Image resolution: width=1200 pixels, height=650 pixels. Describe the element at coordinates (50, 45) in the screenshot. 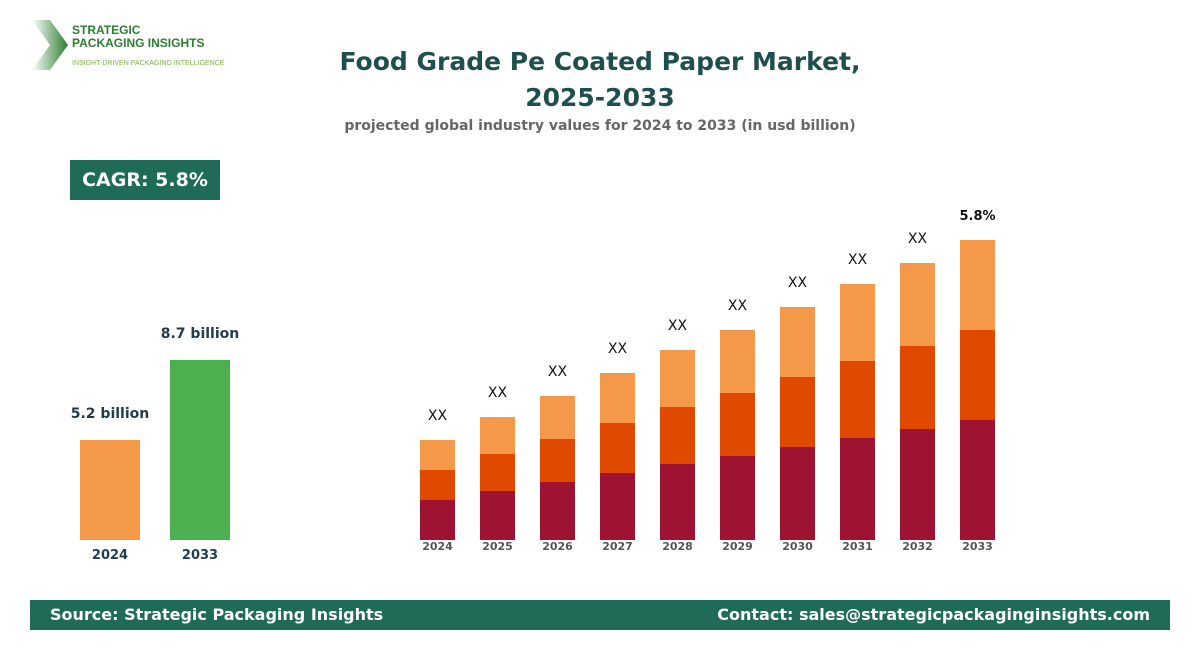

I see `logo-chevron-icon` at that location.